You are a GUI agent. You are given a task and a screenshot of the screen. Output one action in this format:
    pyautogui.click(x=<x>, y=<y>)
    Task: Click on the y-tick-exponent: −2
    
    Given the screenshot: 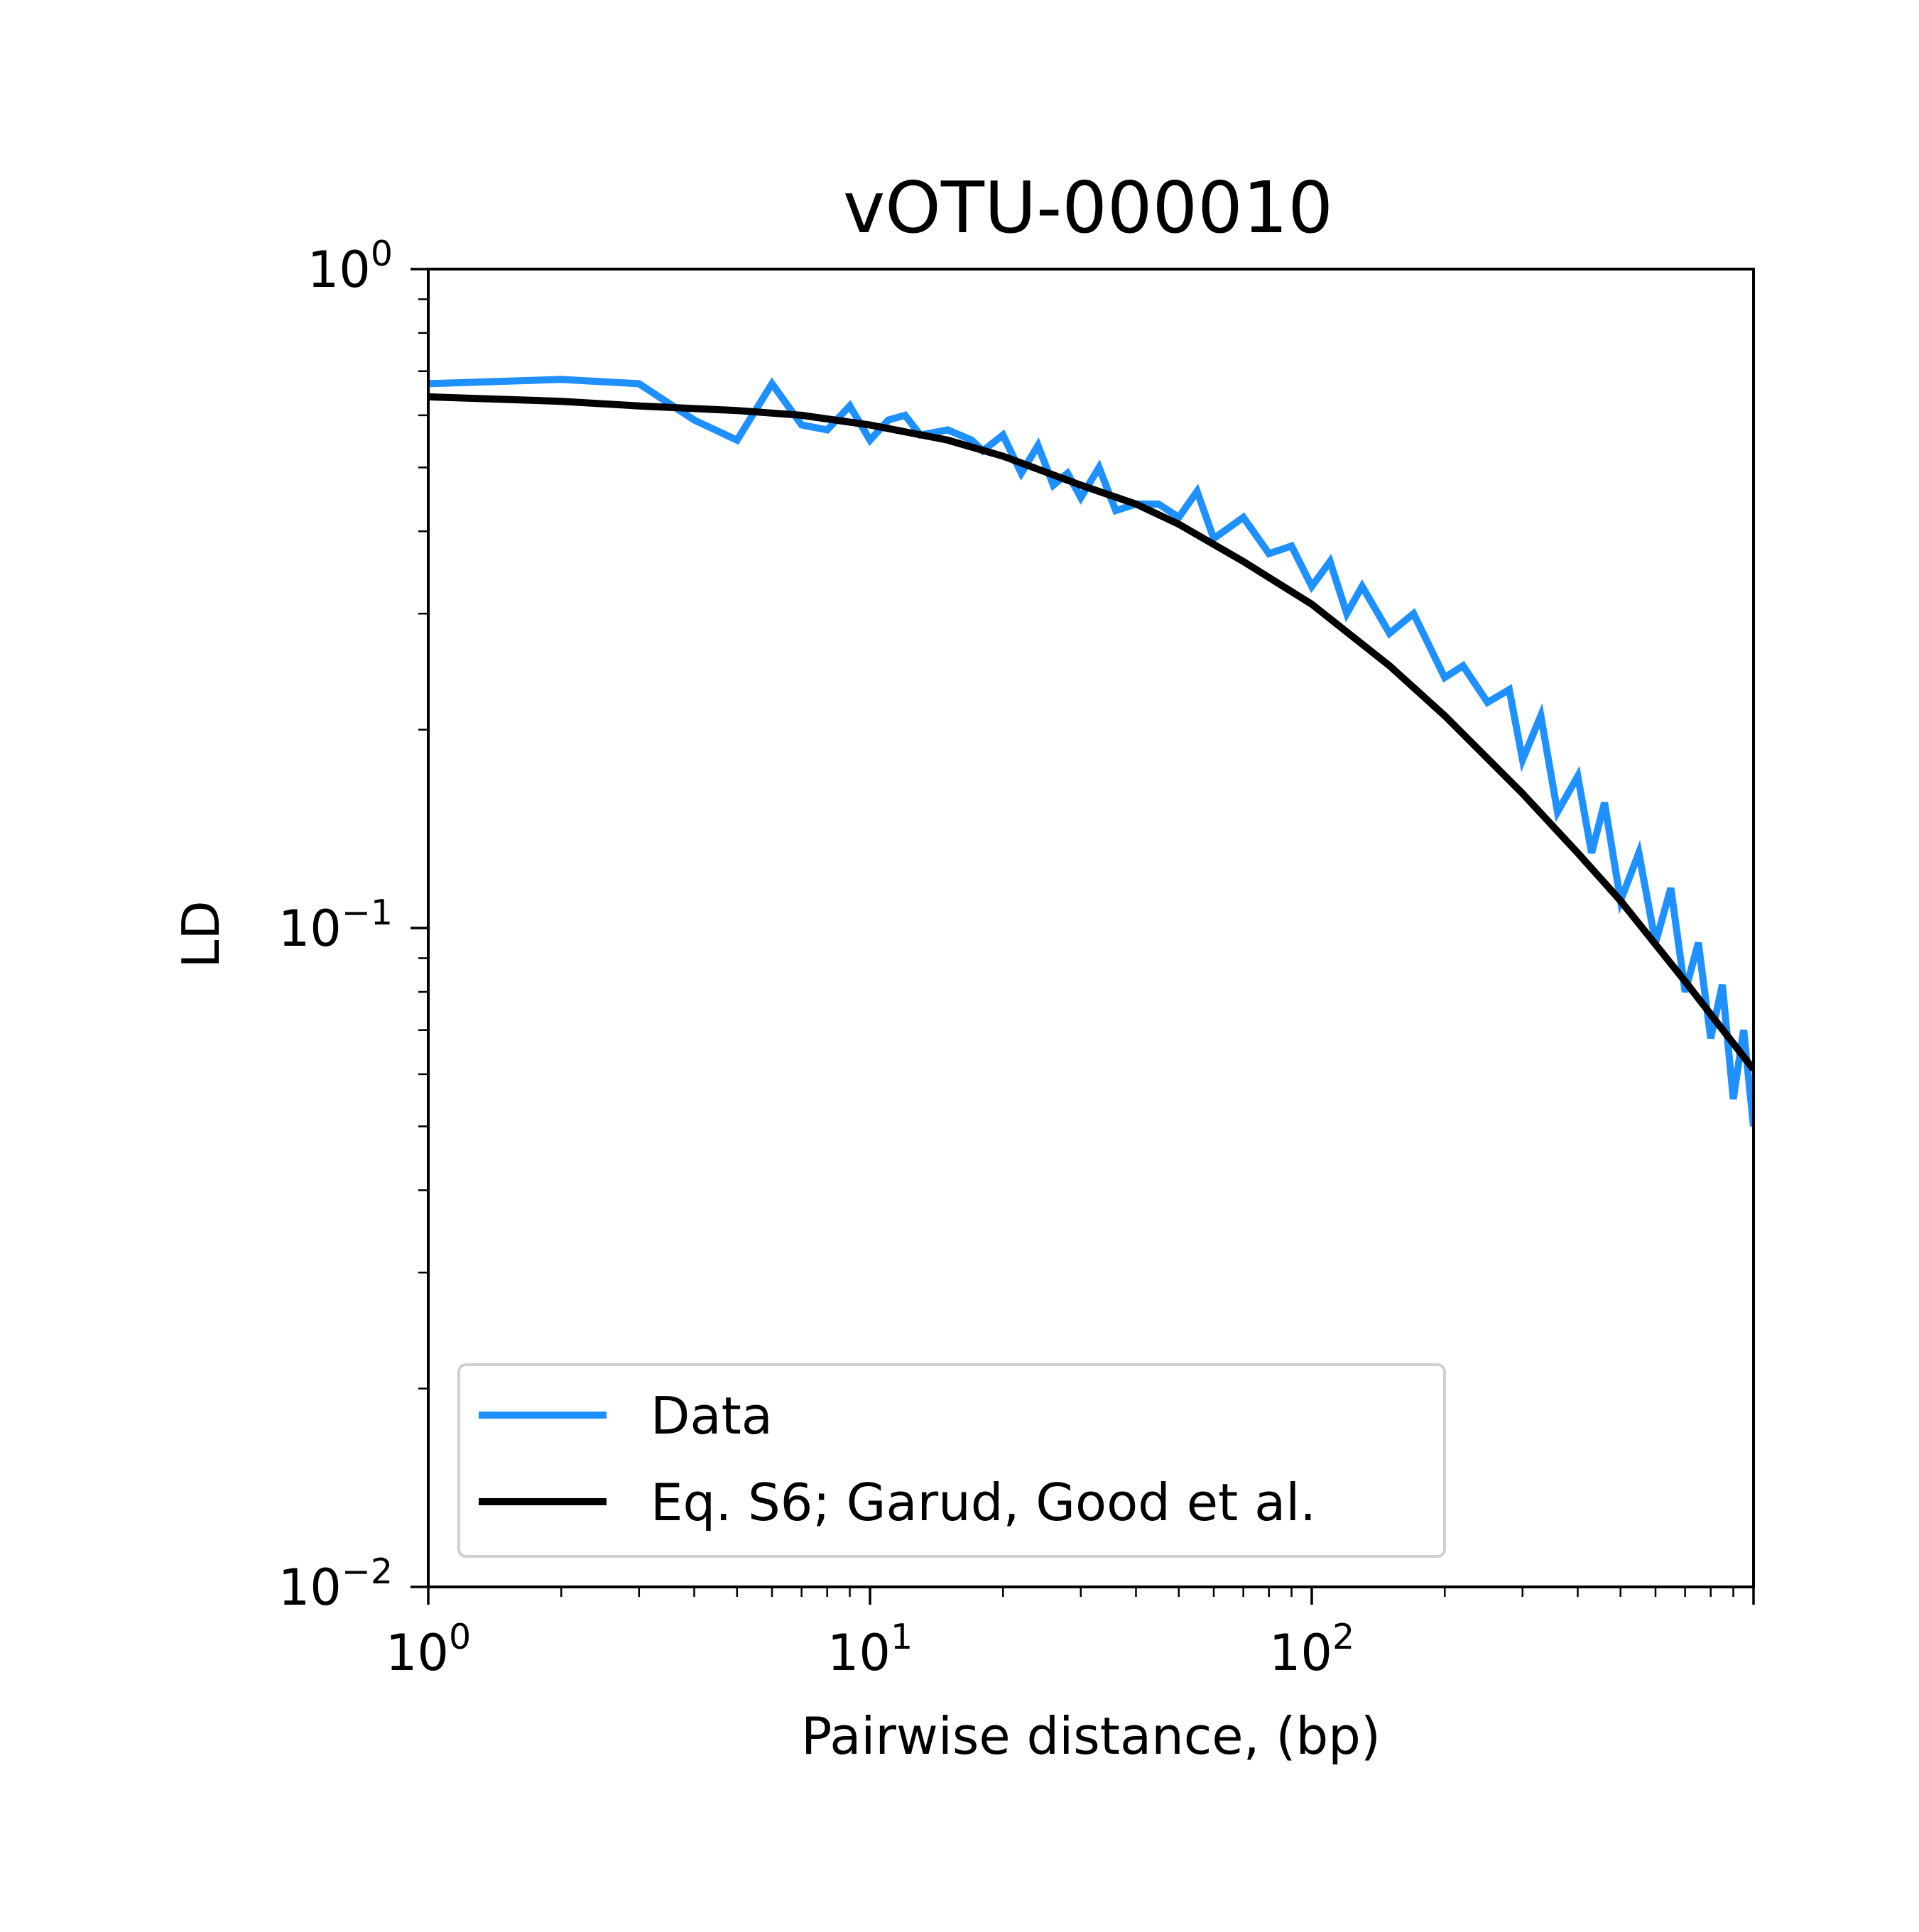 What is the action you would take?
    pyautogui.click(x=367, y=1571)
    